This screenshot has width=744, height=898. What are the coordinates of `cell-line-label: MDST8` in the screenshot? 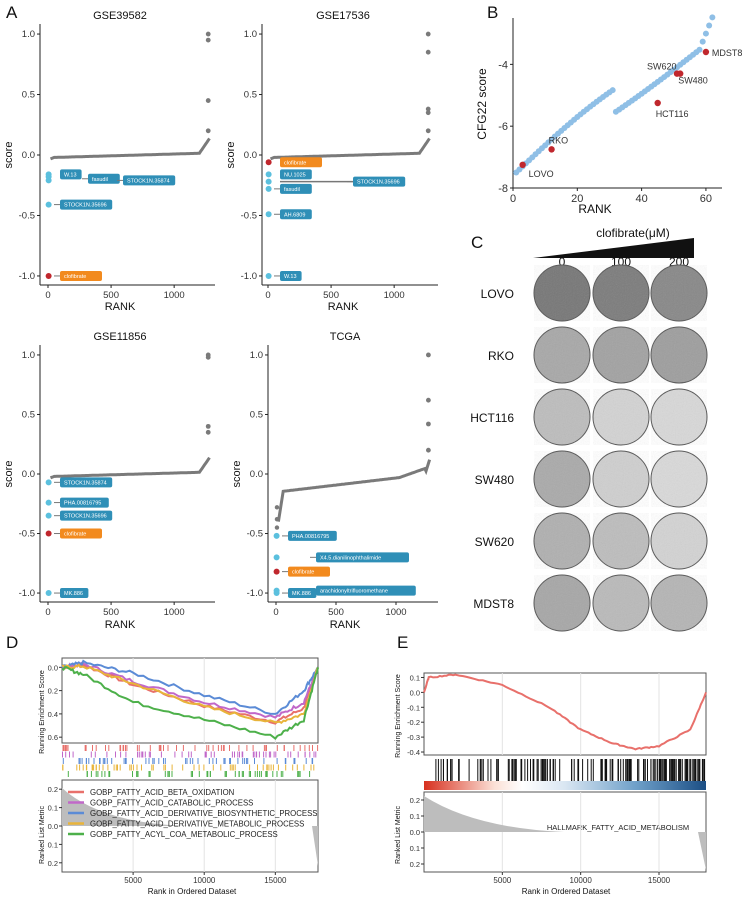 It's located at (727, 53).